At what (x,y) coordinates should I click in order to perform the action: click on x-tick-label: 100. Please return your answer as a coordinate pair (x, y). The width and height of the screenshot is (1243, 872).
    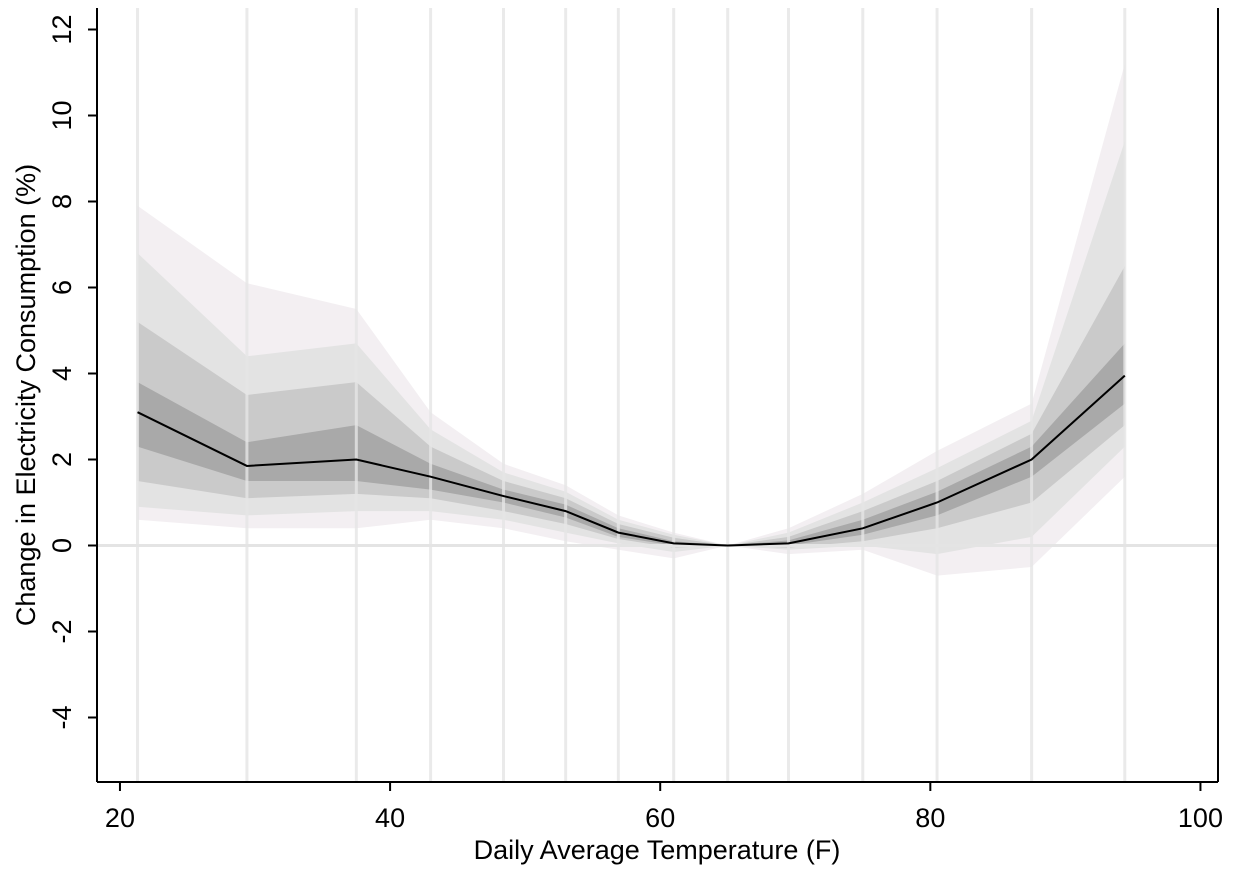
    Looking at the image, I should click on (1200, 818).